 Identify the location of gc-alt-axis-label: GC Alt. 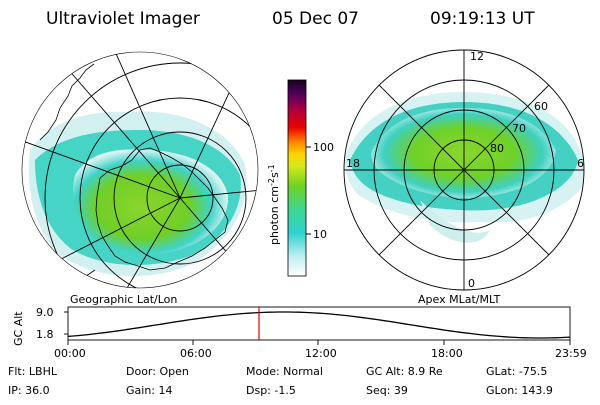
(18, 328).